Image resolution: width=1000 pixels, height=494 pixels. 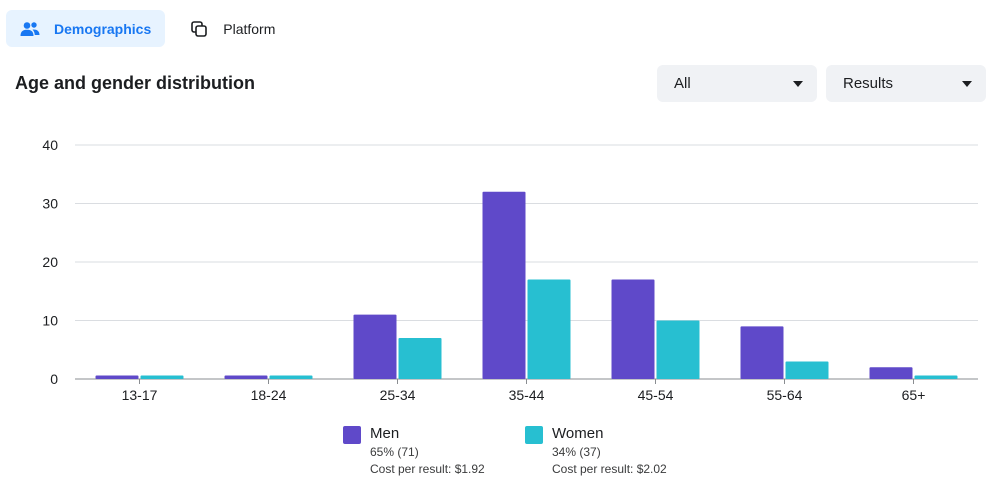 I want to click on x-tick-label: 18-24, so click(x=269, y=395).